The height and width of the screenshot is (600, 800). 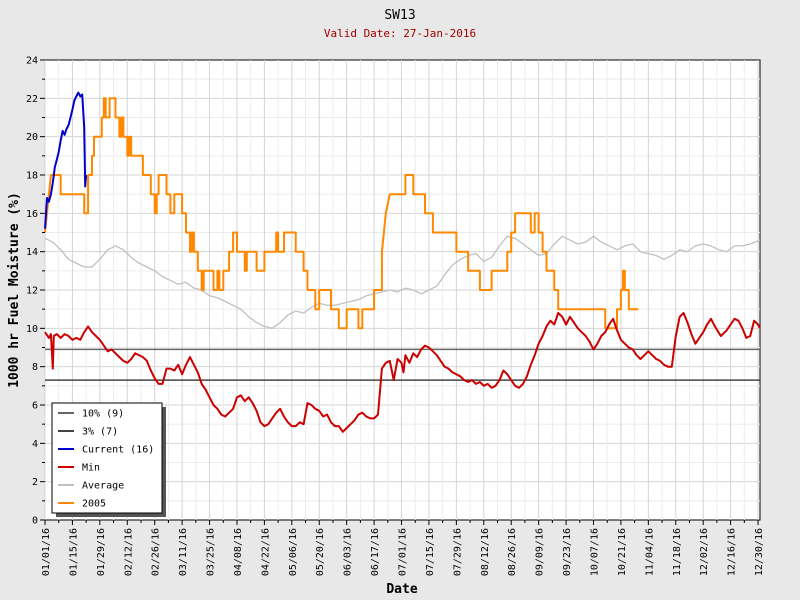 What do you see at coordinates (32, 252) in the screenshot?
I see `y-tick-label: 14` at bounding box center [32, 252].